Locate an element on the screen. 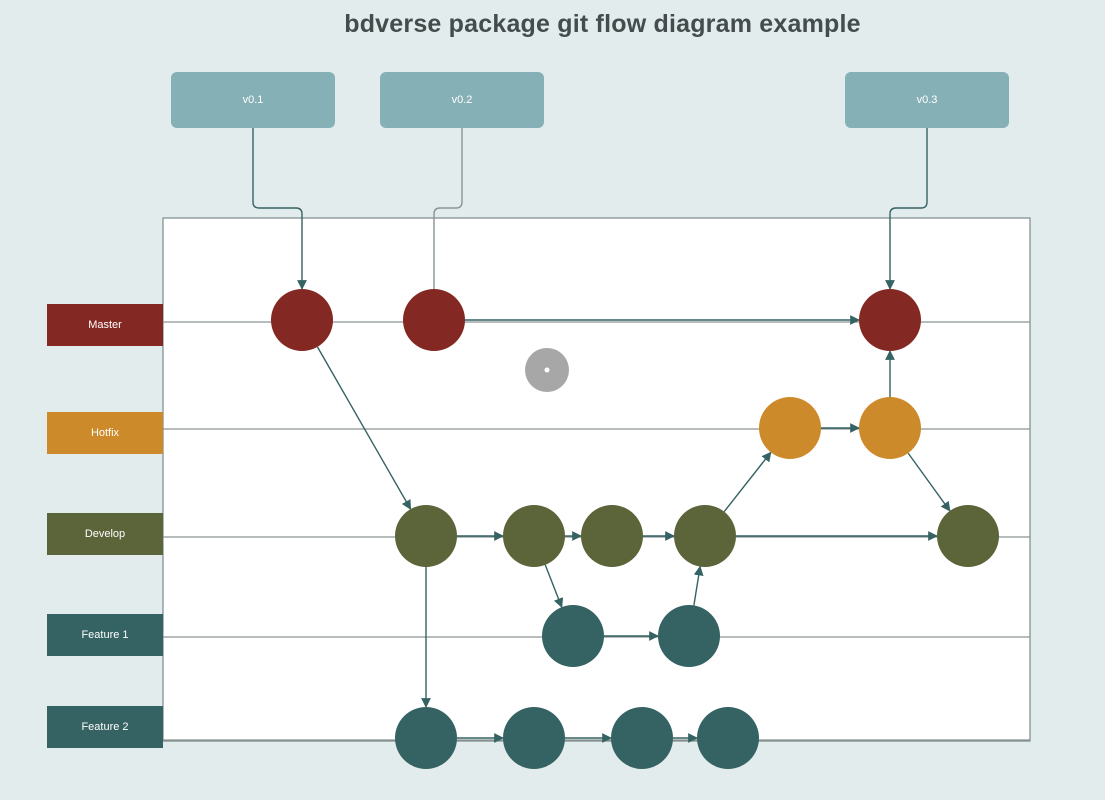 This screenshot has width=1105, height=800. commit-node-f2c is located at coordinates (642, 738).